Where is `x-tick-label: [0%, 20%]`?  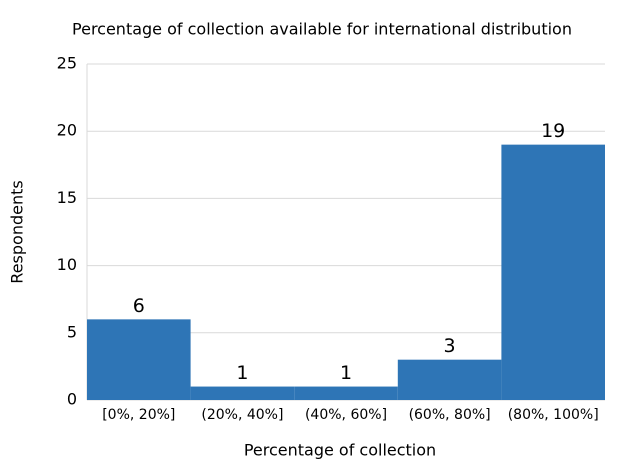 x-tick-label: [0%, 20%] is located at coordinates (138, 415).